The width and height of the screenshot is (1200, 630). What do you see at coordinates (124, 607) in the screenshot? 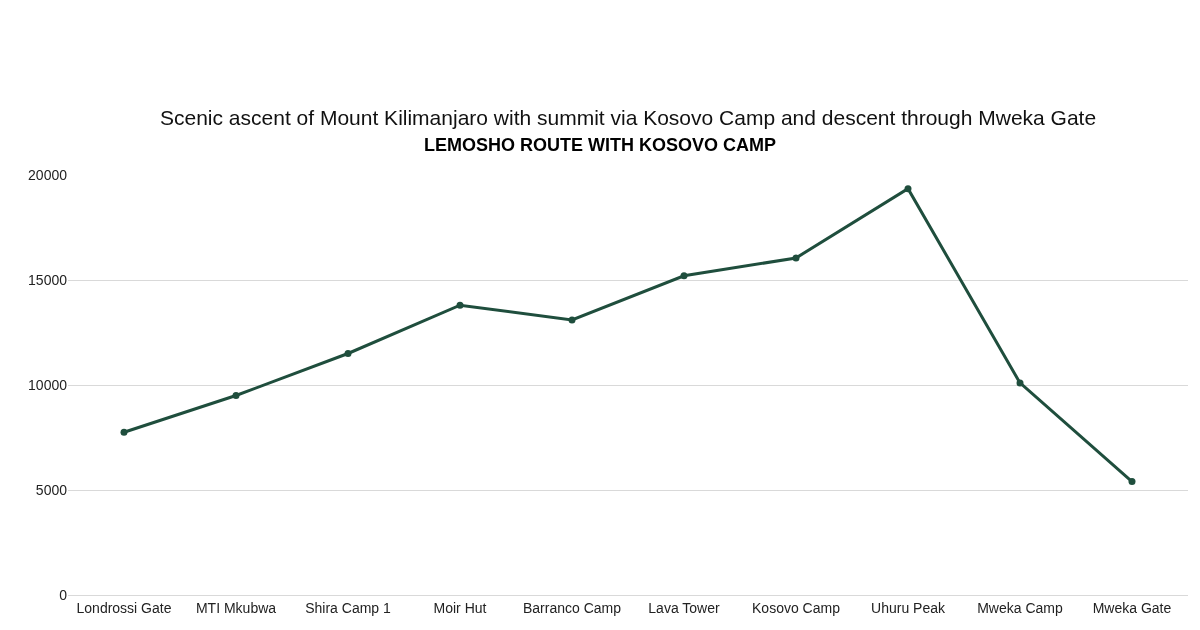
I see `x-tick-label: Londrossi Gate` at bounding box center [124, 607].